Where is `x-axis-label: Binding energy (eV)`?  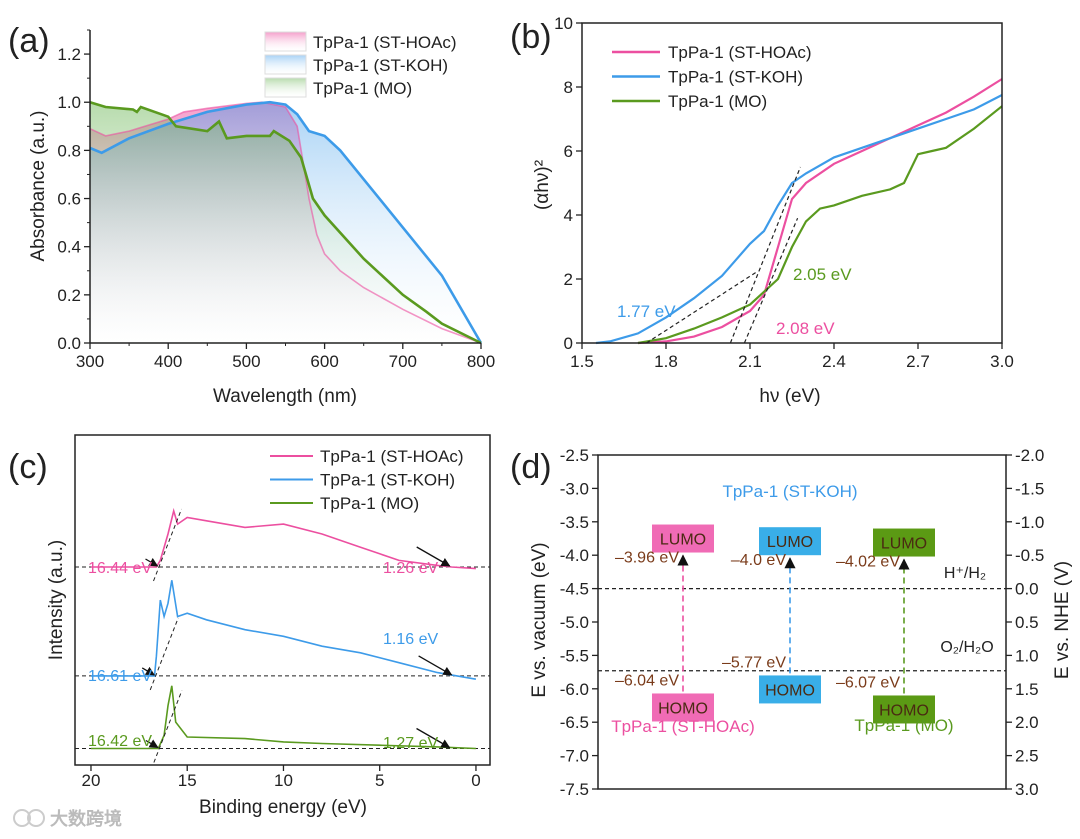 x-axis-label: Binding energy (eV) is located at coordinates (283, 807).